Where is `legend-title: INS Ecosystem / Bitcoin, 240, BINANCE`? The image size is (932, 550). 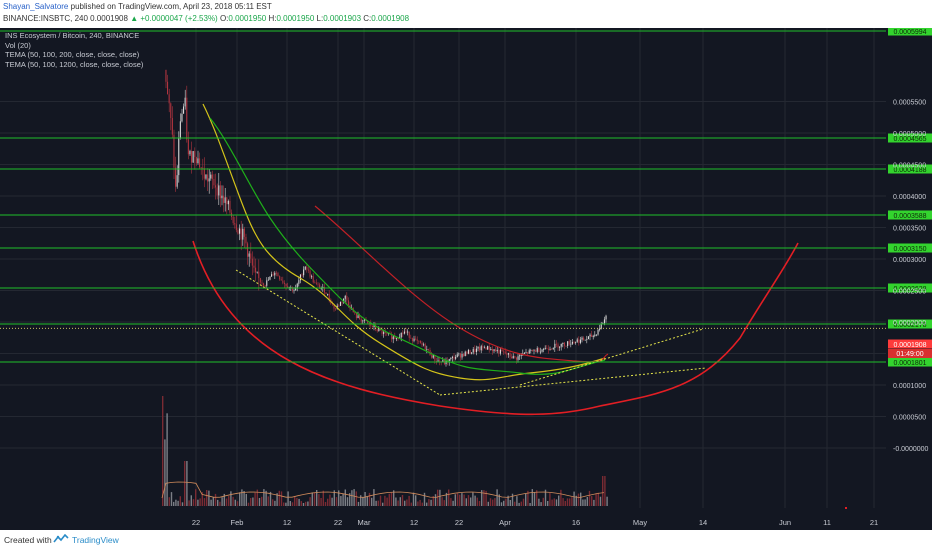 legend-title: INS Ecosystem / Bitcoin, 240, BINANCE is located at coordinates (72, 35).